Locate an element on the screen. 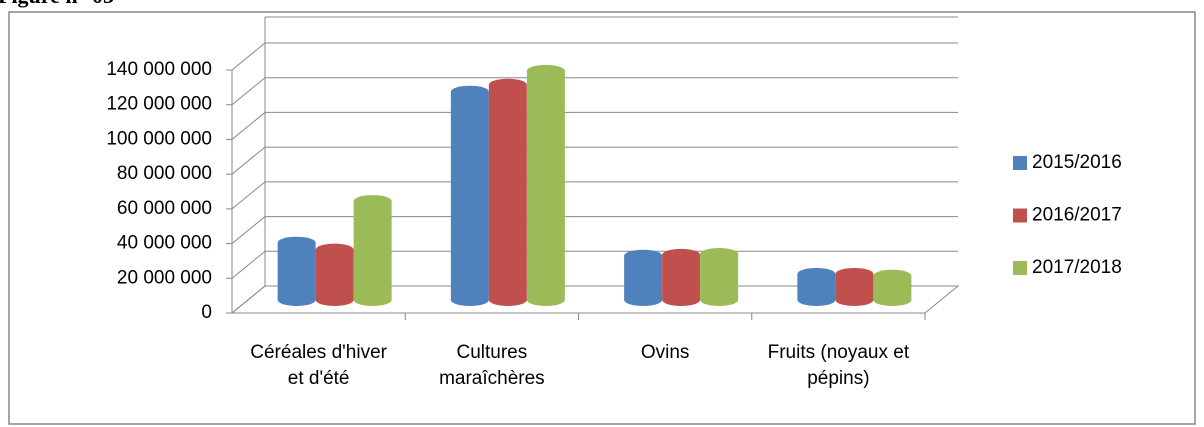 This screenshot has height=427, width=1204. chart-title: Figure n° 03 is located at coordinates (57, 4).